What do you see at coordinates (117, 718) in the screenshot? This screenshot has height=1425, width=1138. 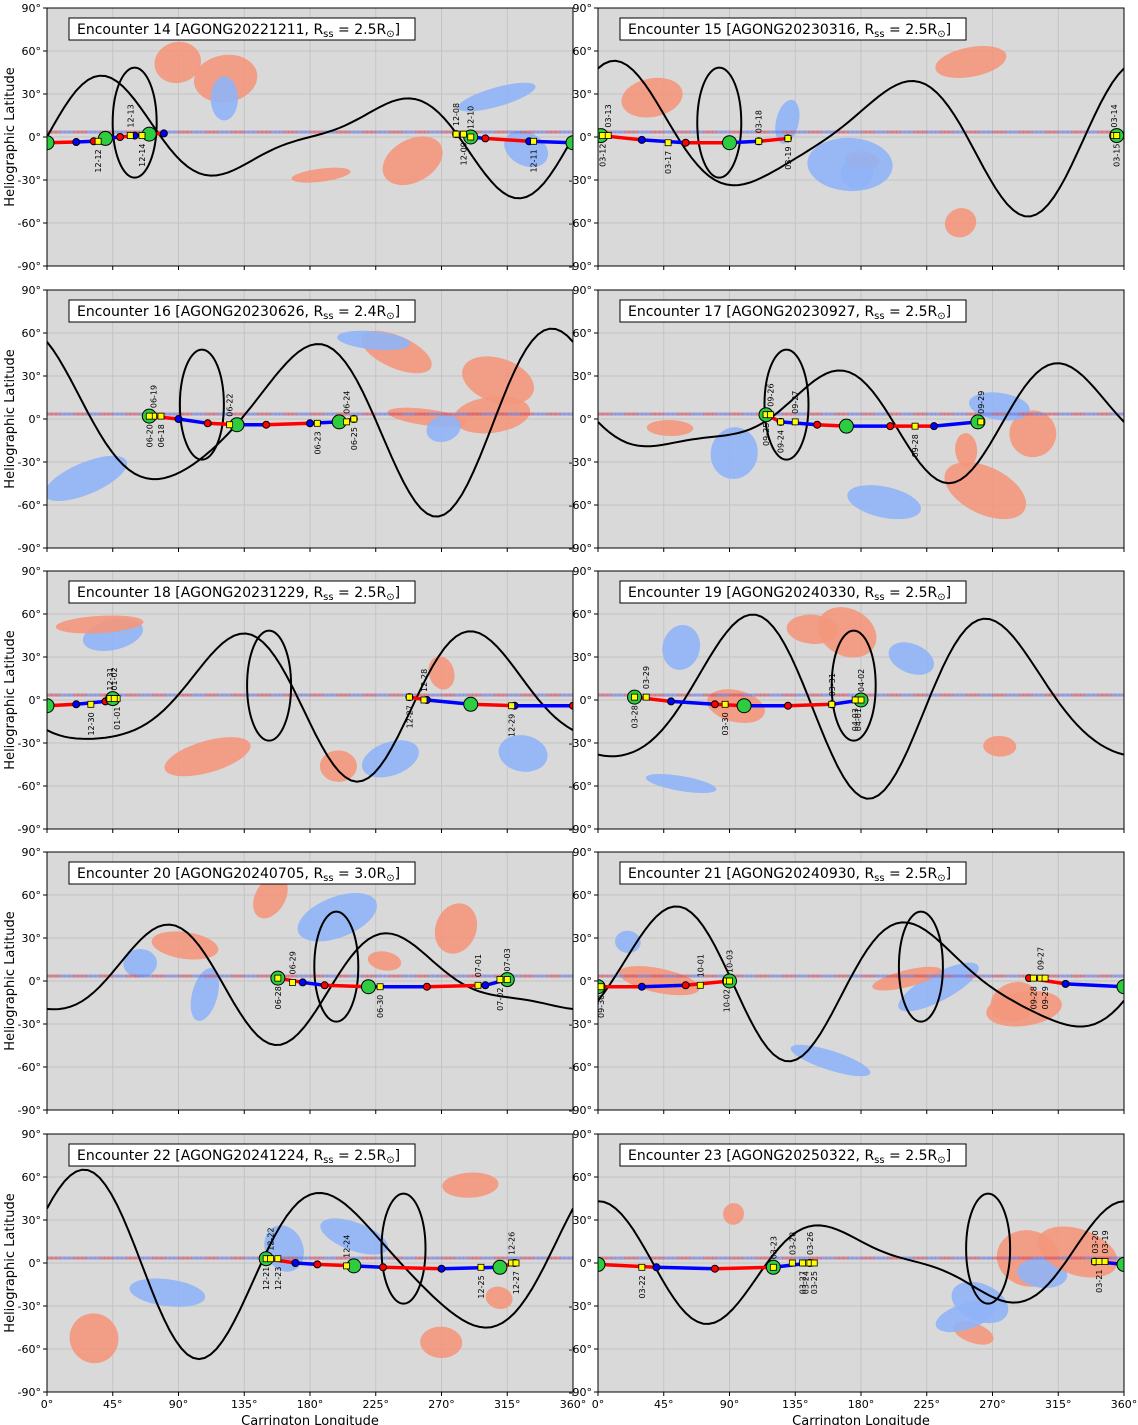 I see `date-label: 01-01` at bounding box center [117, 718].